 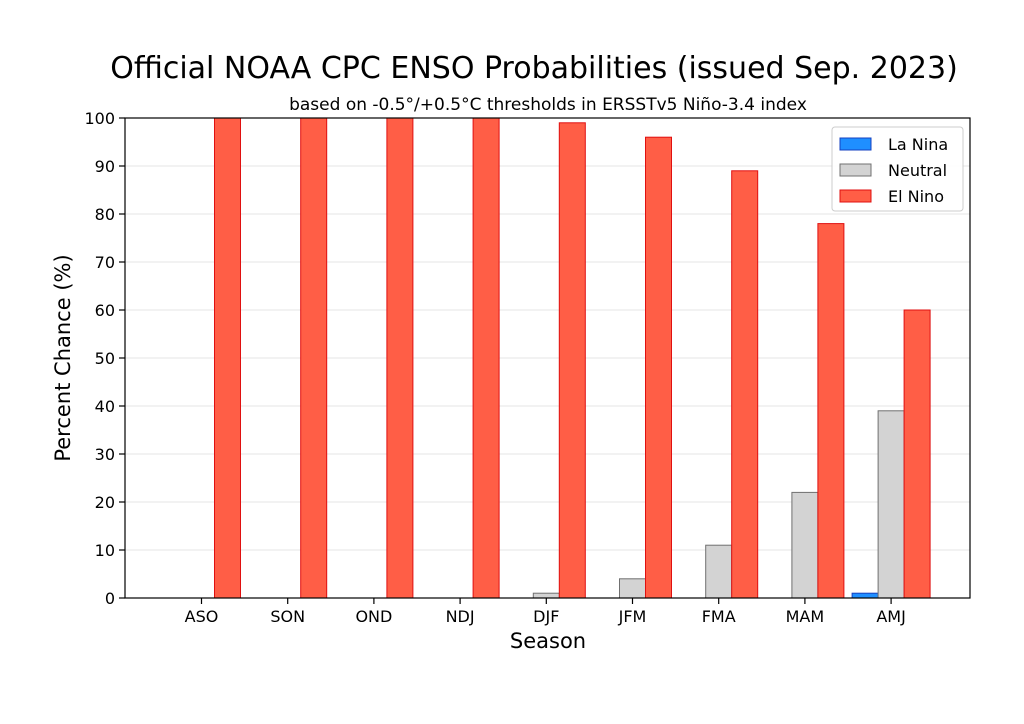 What do you see at coordinates (916, 196) in the screenshot?
I see `legend-label: El Nino` at bounding box center [916, 196].